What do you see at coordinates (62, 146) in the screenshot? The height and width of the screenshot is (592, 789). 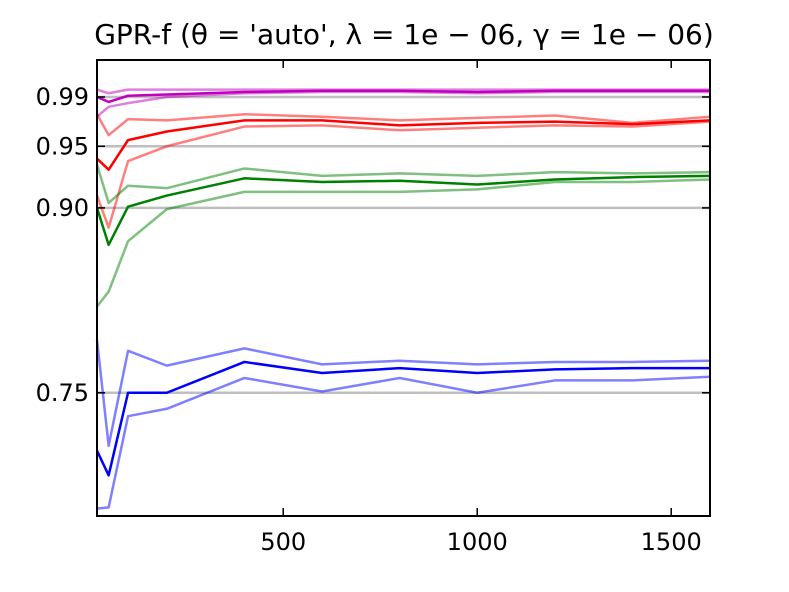 I see `y-tick-label: 0.95` at bounding box center [62, 146].